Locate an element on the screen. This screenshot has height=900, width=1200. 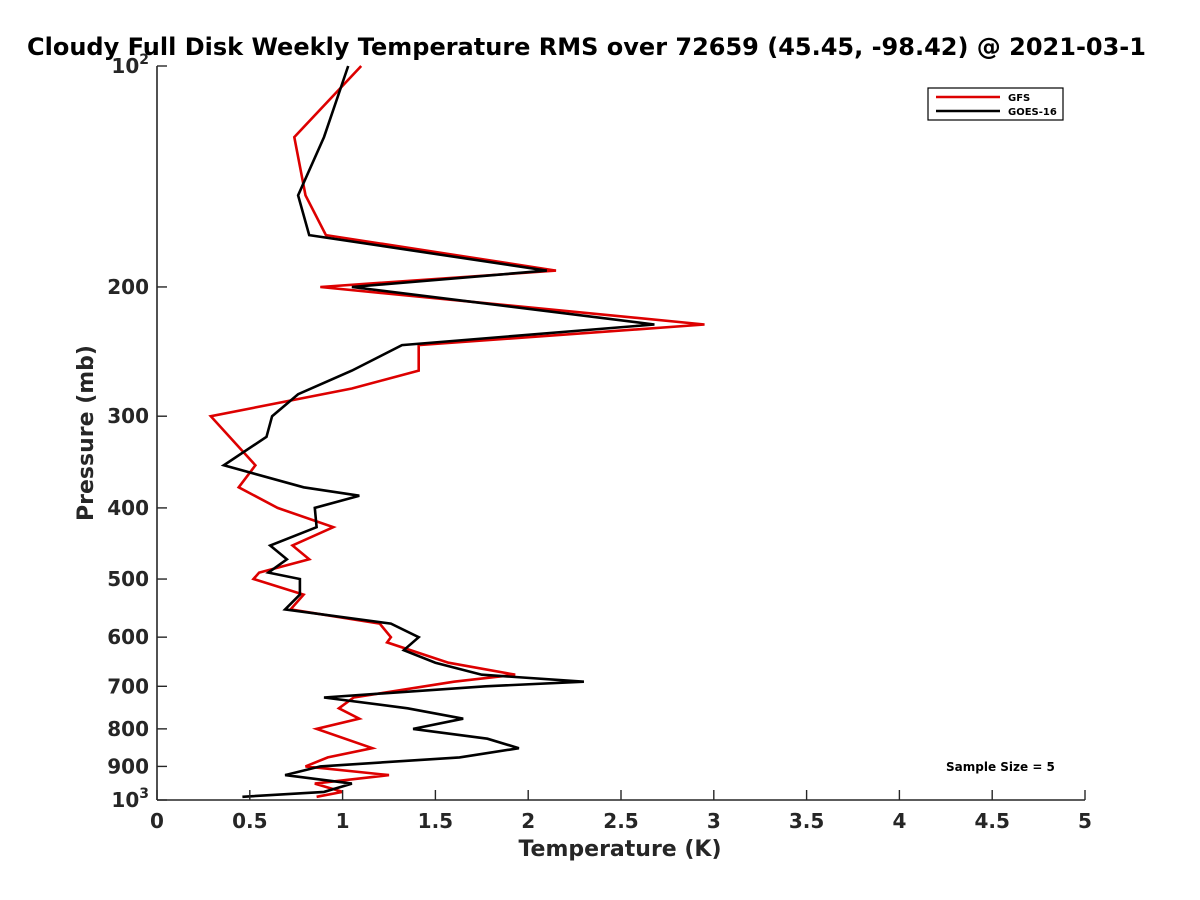
x-tick-label: 1.5 is located at coordinates (435, 821).